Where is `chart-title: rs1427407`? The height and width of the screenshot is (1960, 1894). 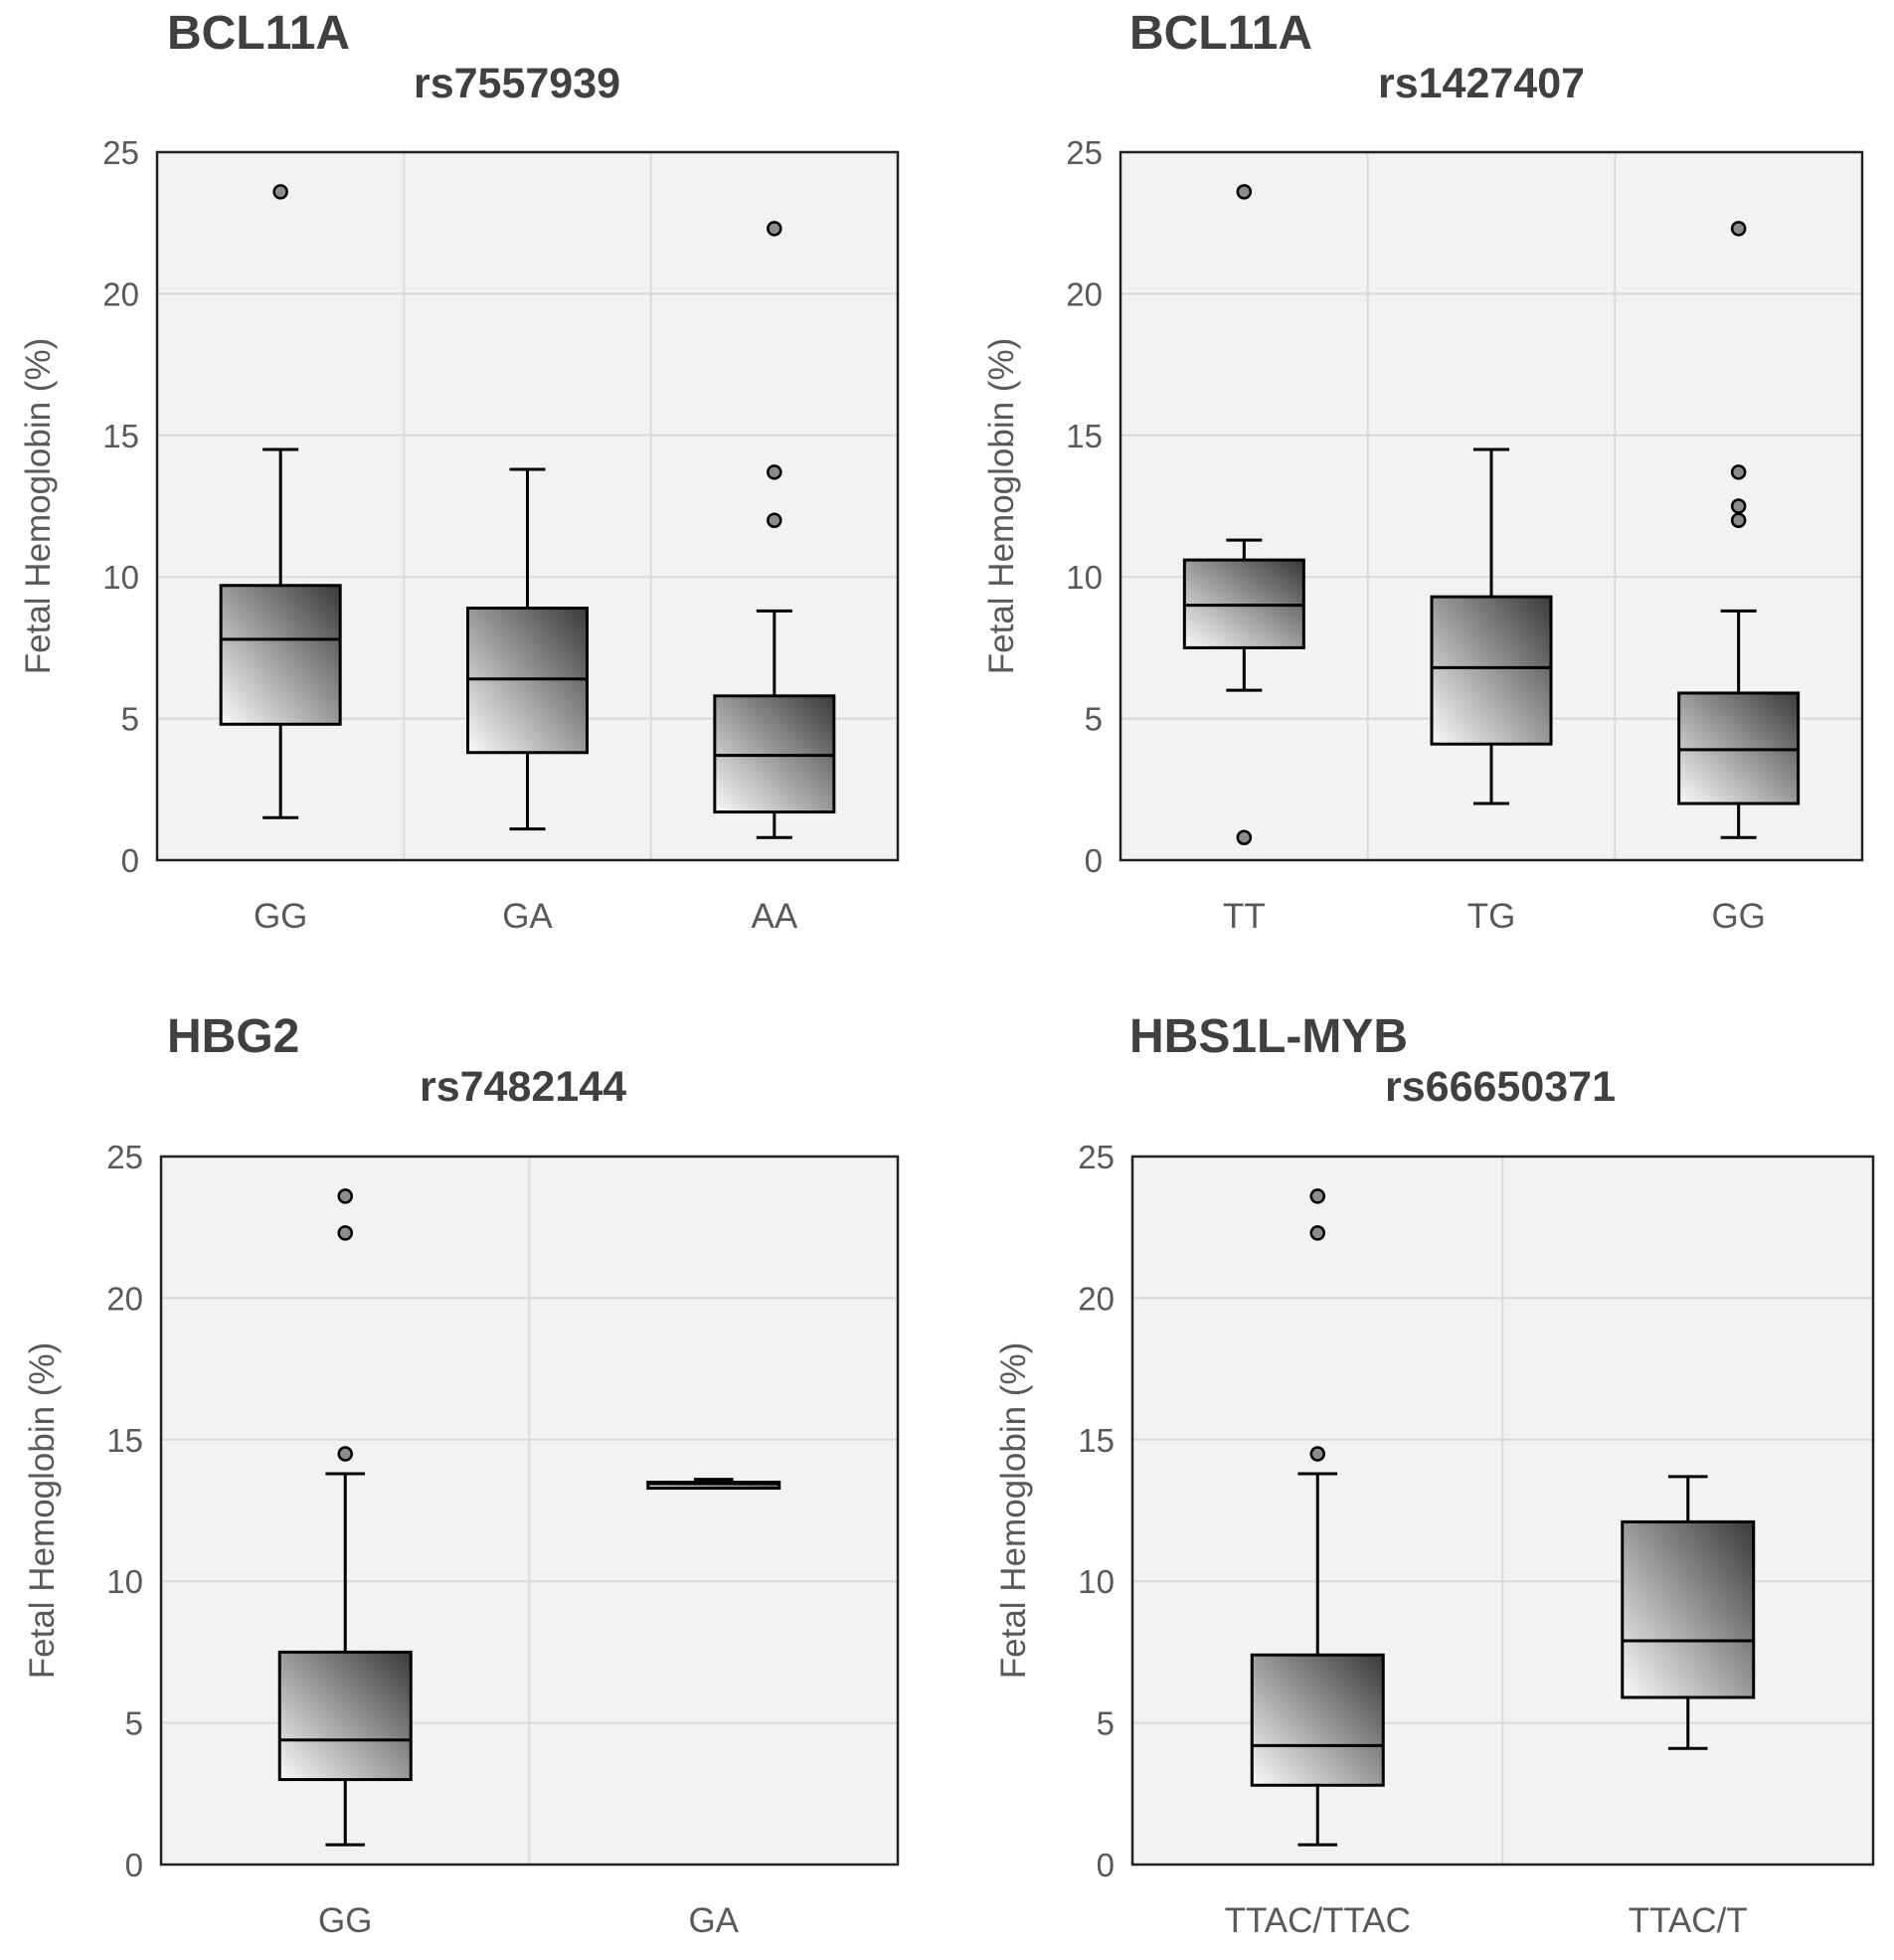 chart-title: rs1427407 is located at coordinates (1481, 83).